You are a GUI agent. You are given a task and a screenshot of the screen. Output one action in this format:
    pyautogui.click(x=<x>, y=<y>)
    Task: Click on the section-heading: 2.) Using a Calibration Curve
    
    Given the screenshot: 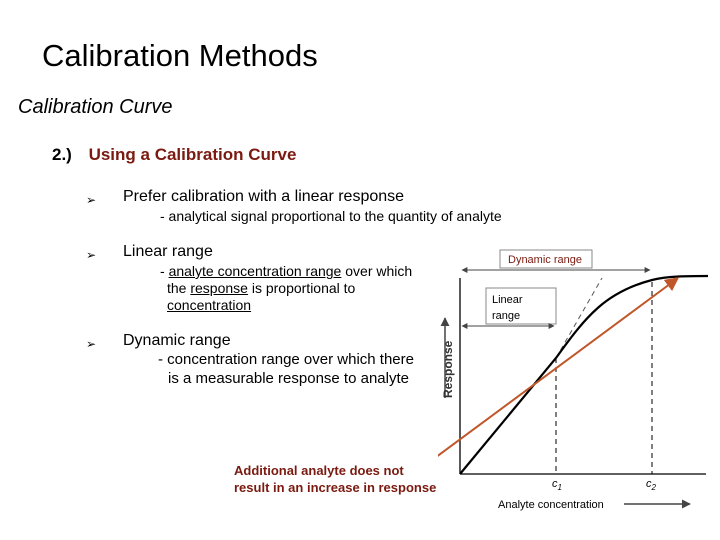 What is the action you would take?
    pyautogui.click(x=174, y=155)
    